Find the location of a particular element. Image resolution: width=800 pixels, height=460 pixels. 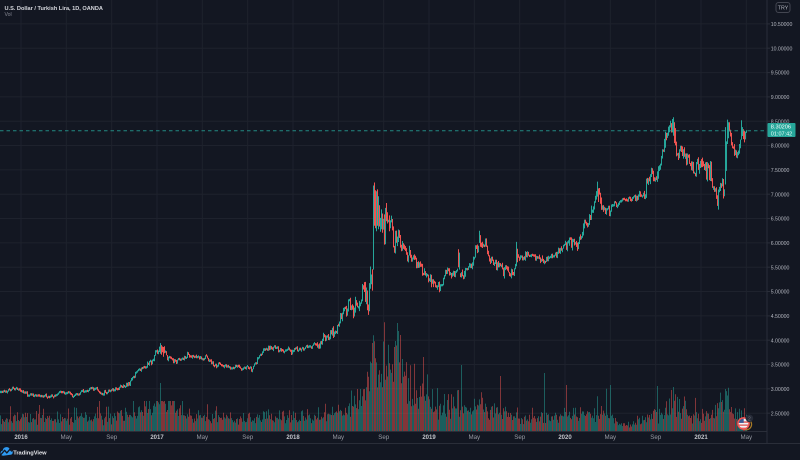

svg-text: 6.00000 is located at coordinates (780, 244).